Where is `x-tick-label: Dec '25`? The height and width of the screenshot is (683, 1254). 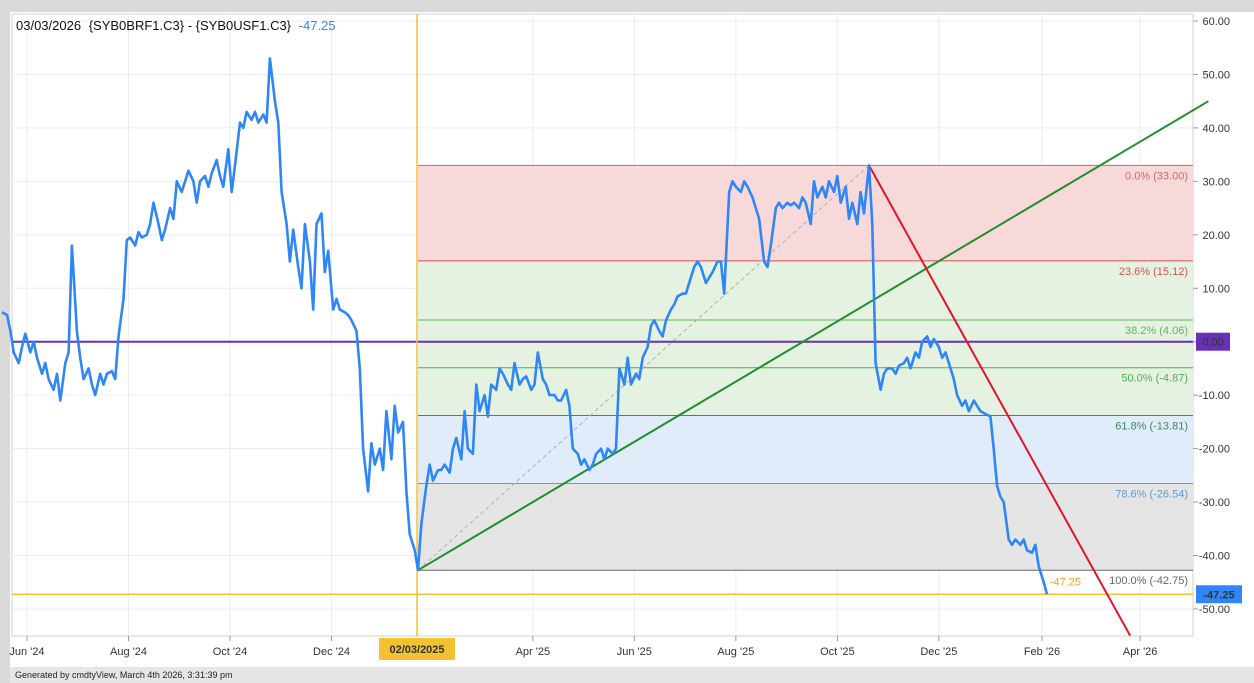 x-tick-label: Dec '25 is located at coordinates (938, 652).